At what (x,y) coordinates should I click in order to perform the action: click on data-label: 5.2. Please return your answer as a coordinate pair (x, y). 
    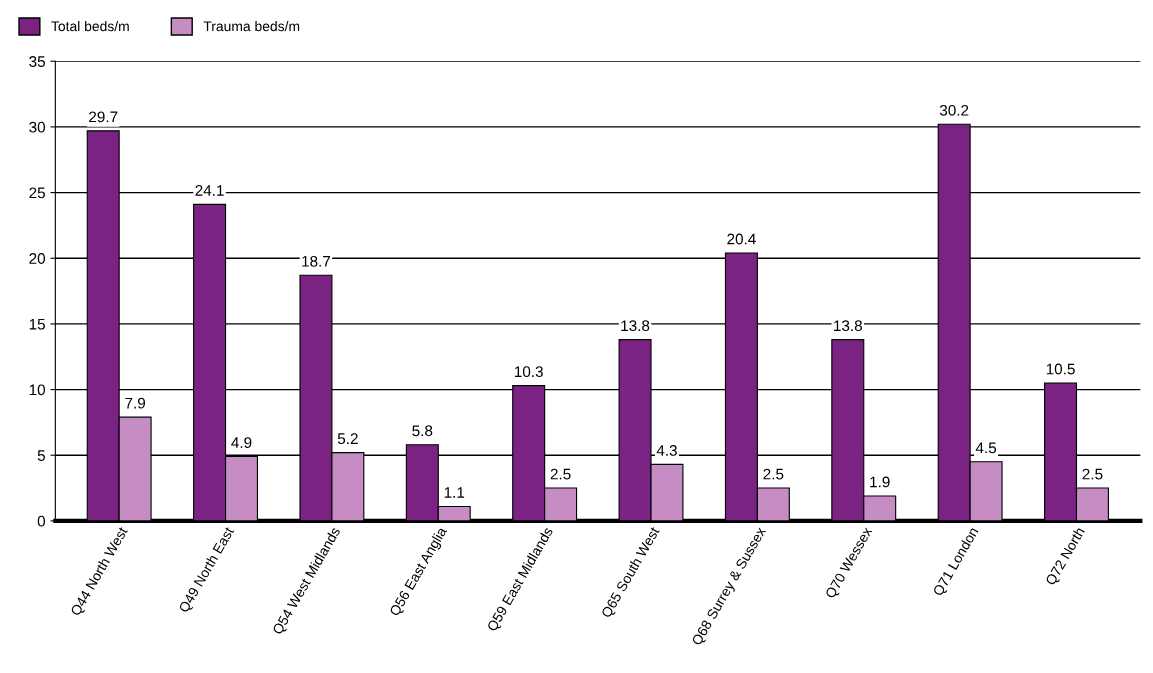
    Looking at the image, I should click on (347, 439).